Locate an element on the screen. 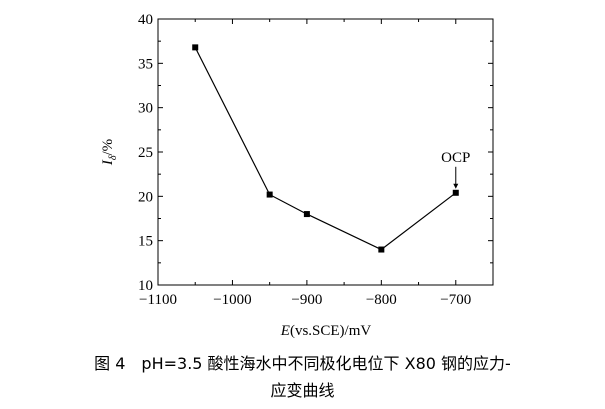 This screenshot has height=409, width=605. x-tick-label: −1100 is located at coordinates (158, 300).